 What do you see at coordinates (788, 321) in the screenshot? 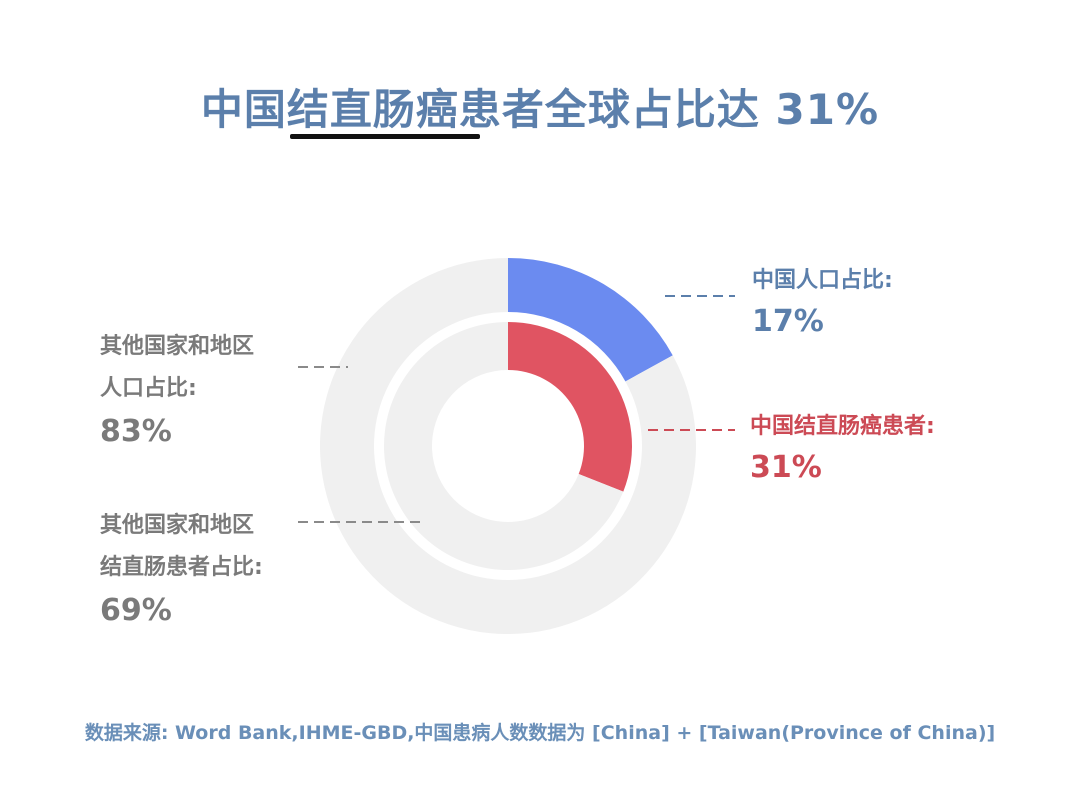
I see `china-pop-value: 17%` at bounding box center [788, 321].